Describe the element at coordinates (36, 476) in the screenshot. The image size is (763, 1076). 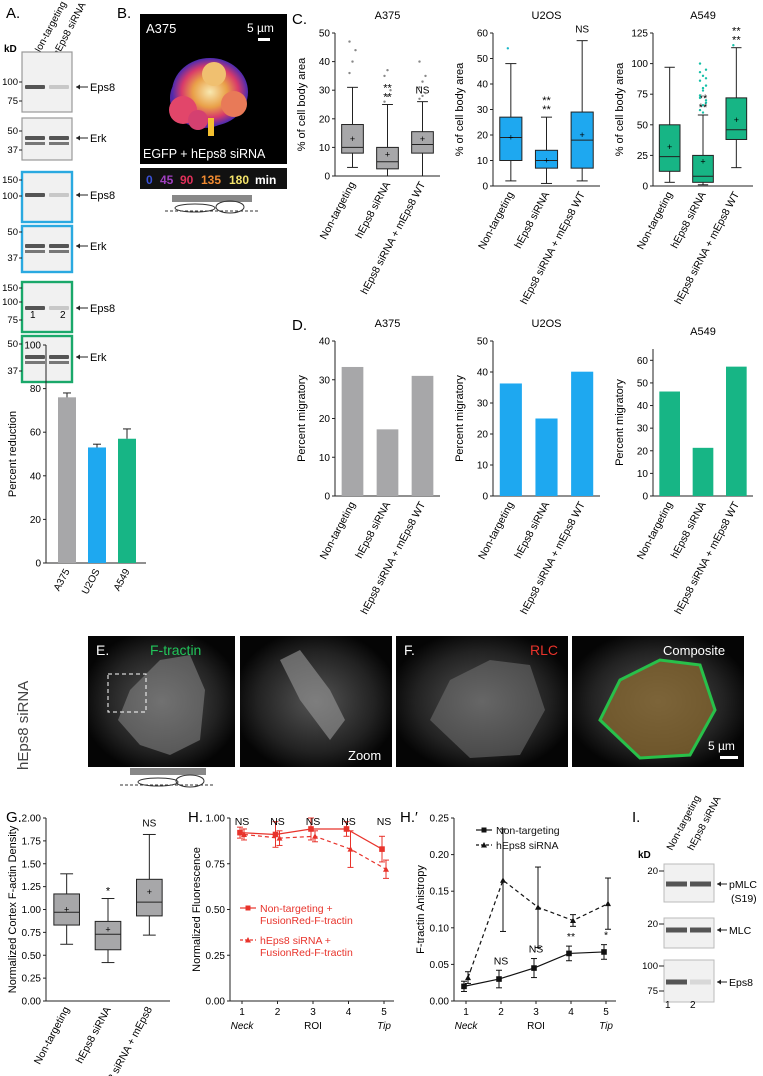
I see `a-reduction-y-tick-label: 40` at that location.